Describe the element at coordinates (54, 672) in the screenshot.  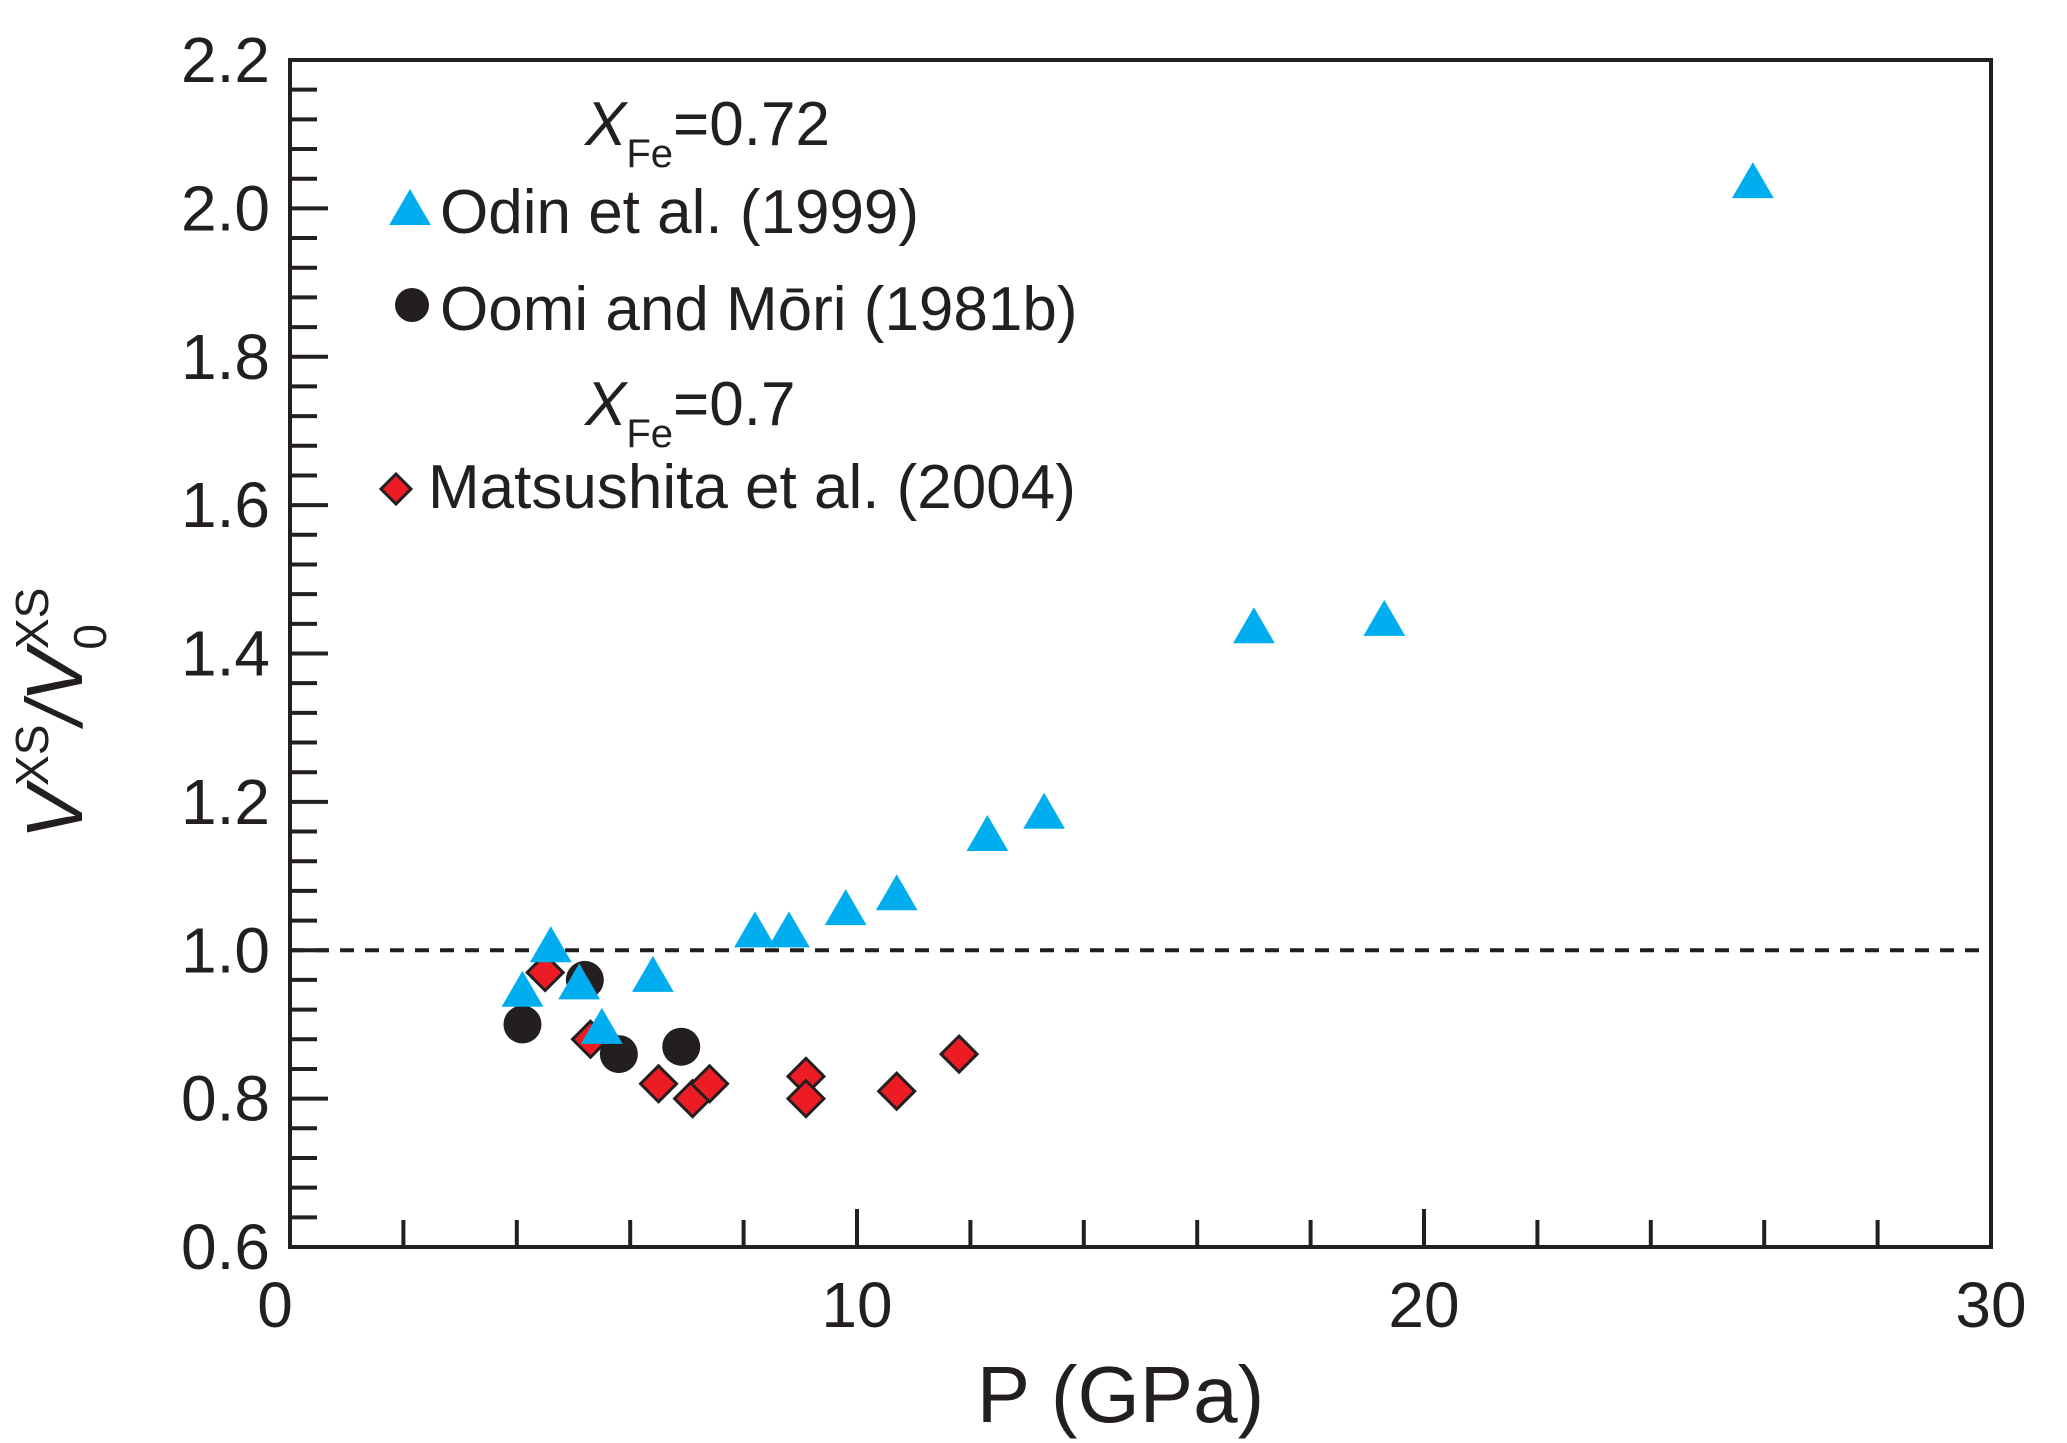
I see `y-axis-title-v0: V` at that location.